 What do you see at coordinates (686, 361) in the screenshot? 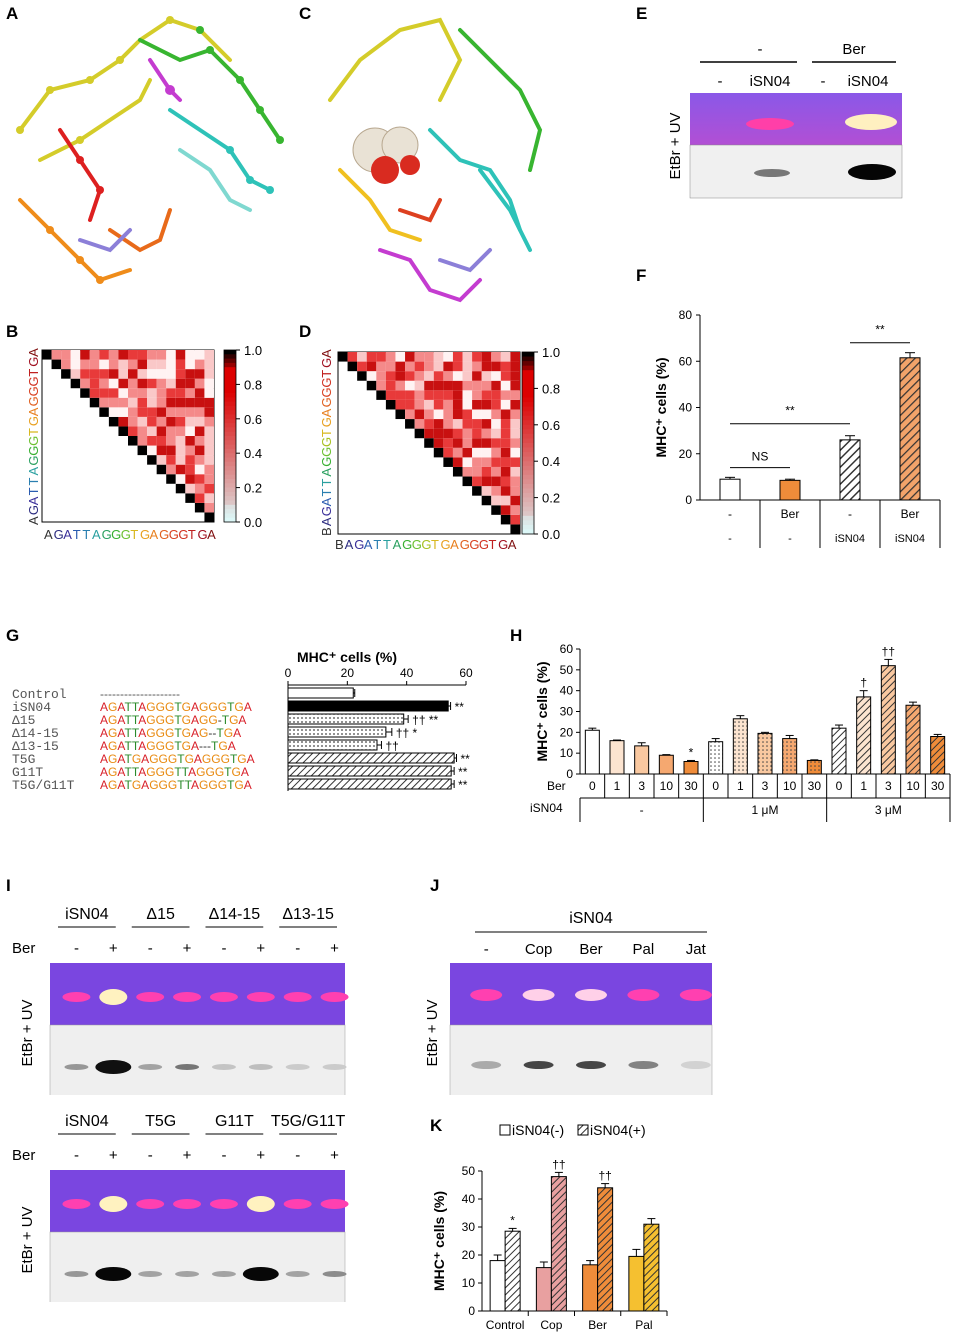
I see `f-y-tick-label: 60` at bounding box center [686, 361].